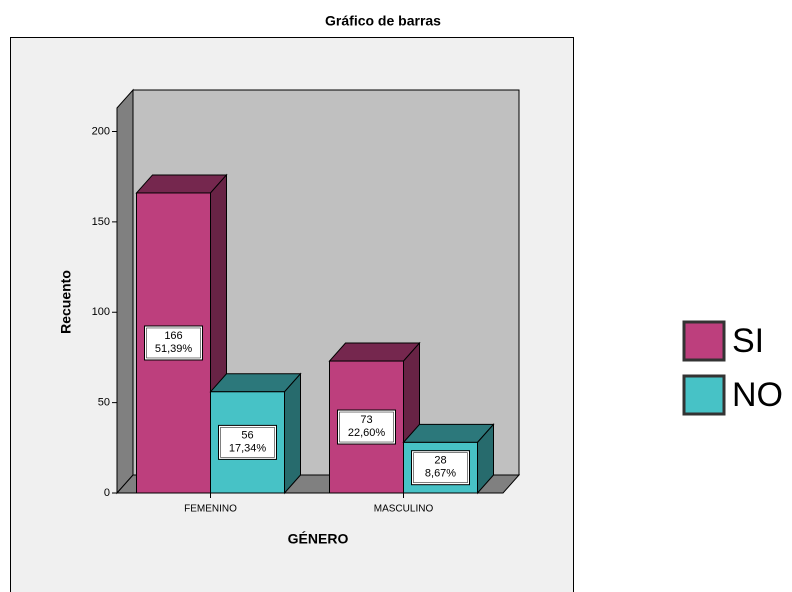 The width and height of the screenshot is (792, 592). Describe the element at coordinates (404, 509) in the screenshot. I see `x-tick-label: MASCULINO` at that location.